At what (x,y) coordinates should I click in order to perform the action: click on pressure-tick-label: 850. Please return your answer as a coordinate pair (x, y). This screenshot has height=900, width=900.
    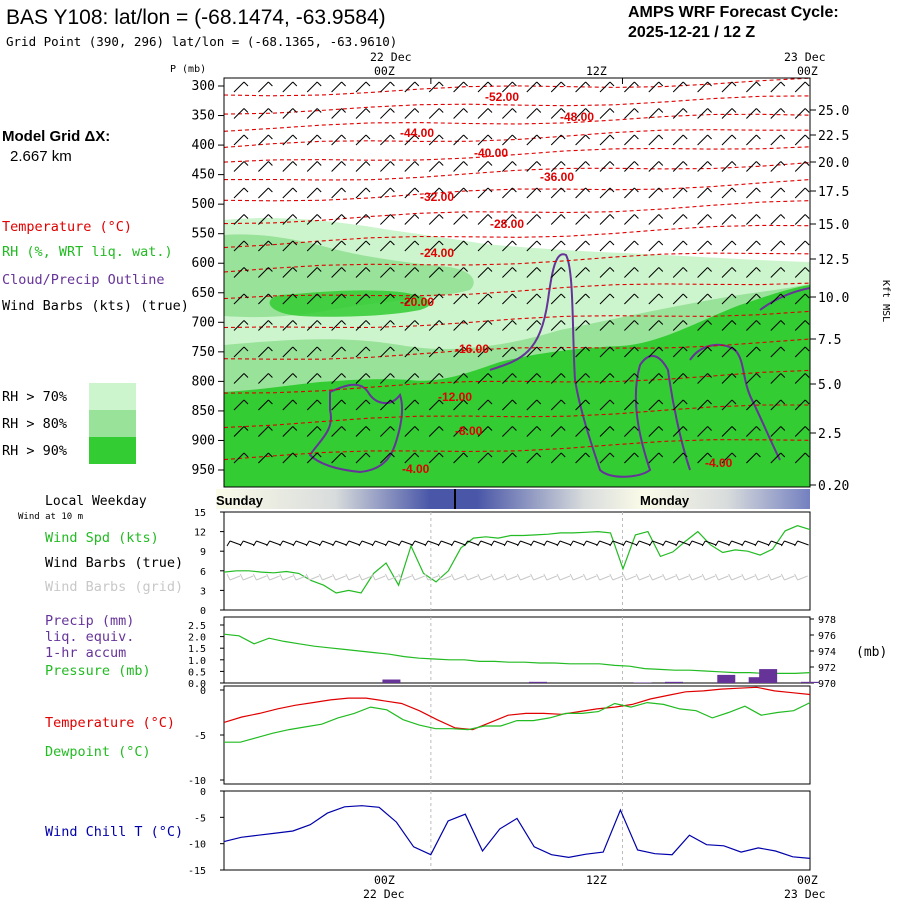
    Looking at the image, I should click on (203, 411).